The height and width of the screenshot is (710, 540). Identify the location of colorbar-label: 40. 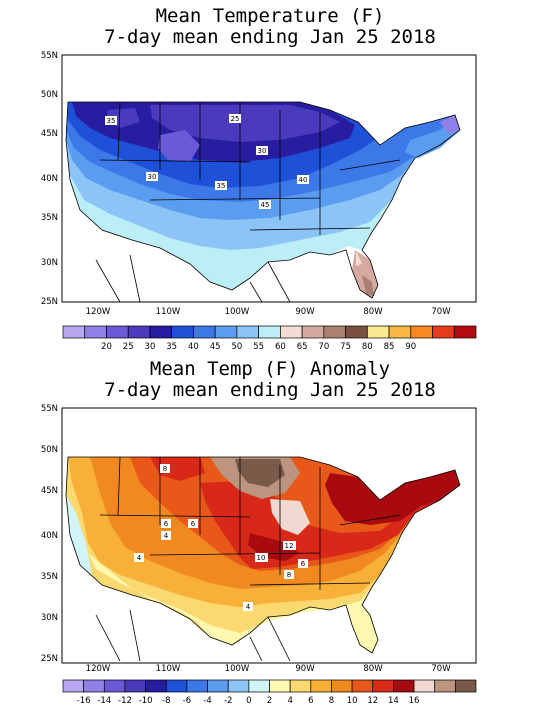
(193, 347).